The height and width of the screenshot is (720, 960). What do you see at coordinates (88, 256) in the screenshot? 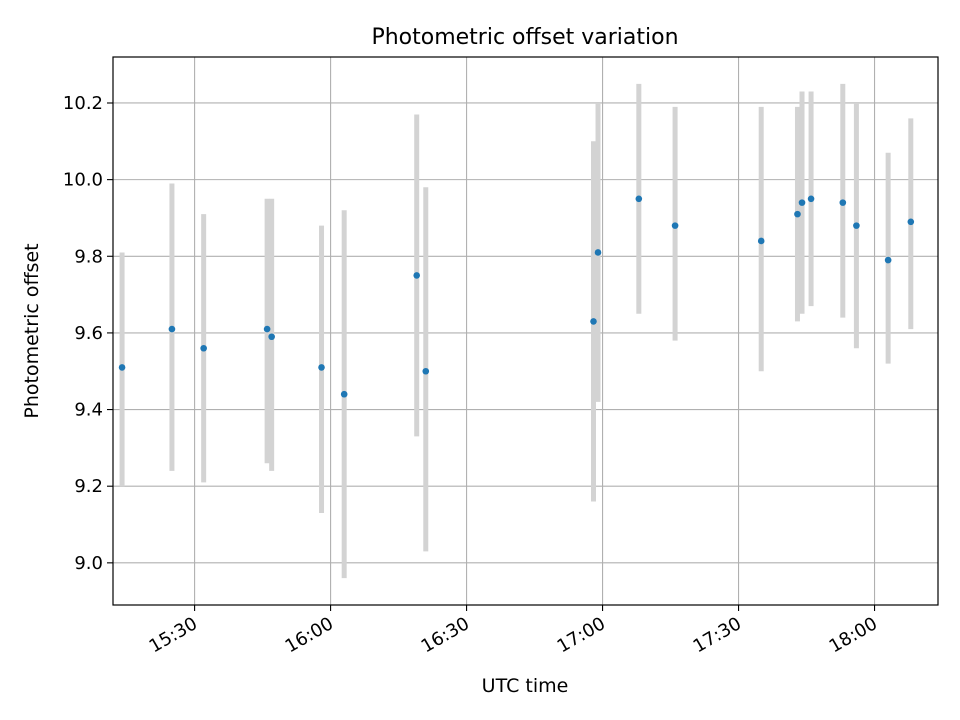
I see `y-tick-label: 9.8` at bounding box center [88, 256].